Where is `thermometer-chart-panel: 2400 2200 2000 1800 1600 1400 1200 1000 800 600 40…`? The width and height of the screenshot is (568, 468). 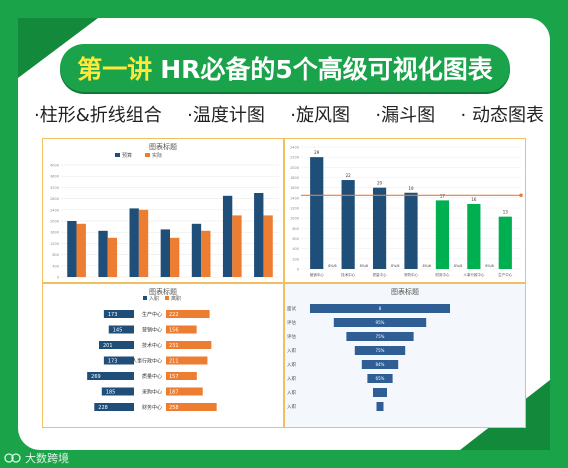 thermometer-chart-panel: 2400 2200 2000 1800 1600 1400 1200 1000 800 600 40… is located at coordinates (405, 210).